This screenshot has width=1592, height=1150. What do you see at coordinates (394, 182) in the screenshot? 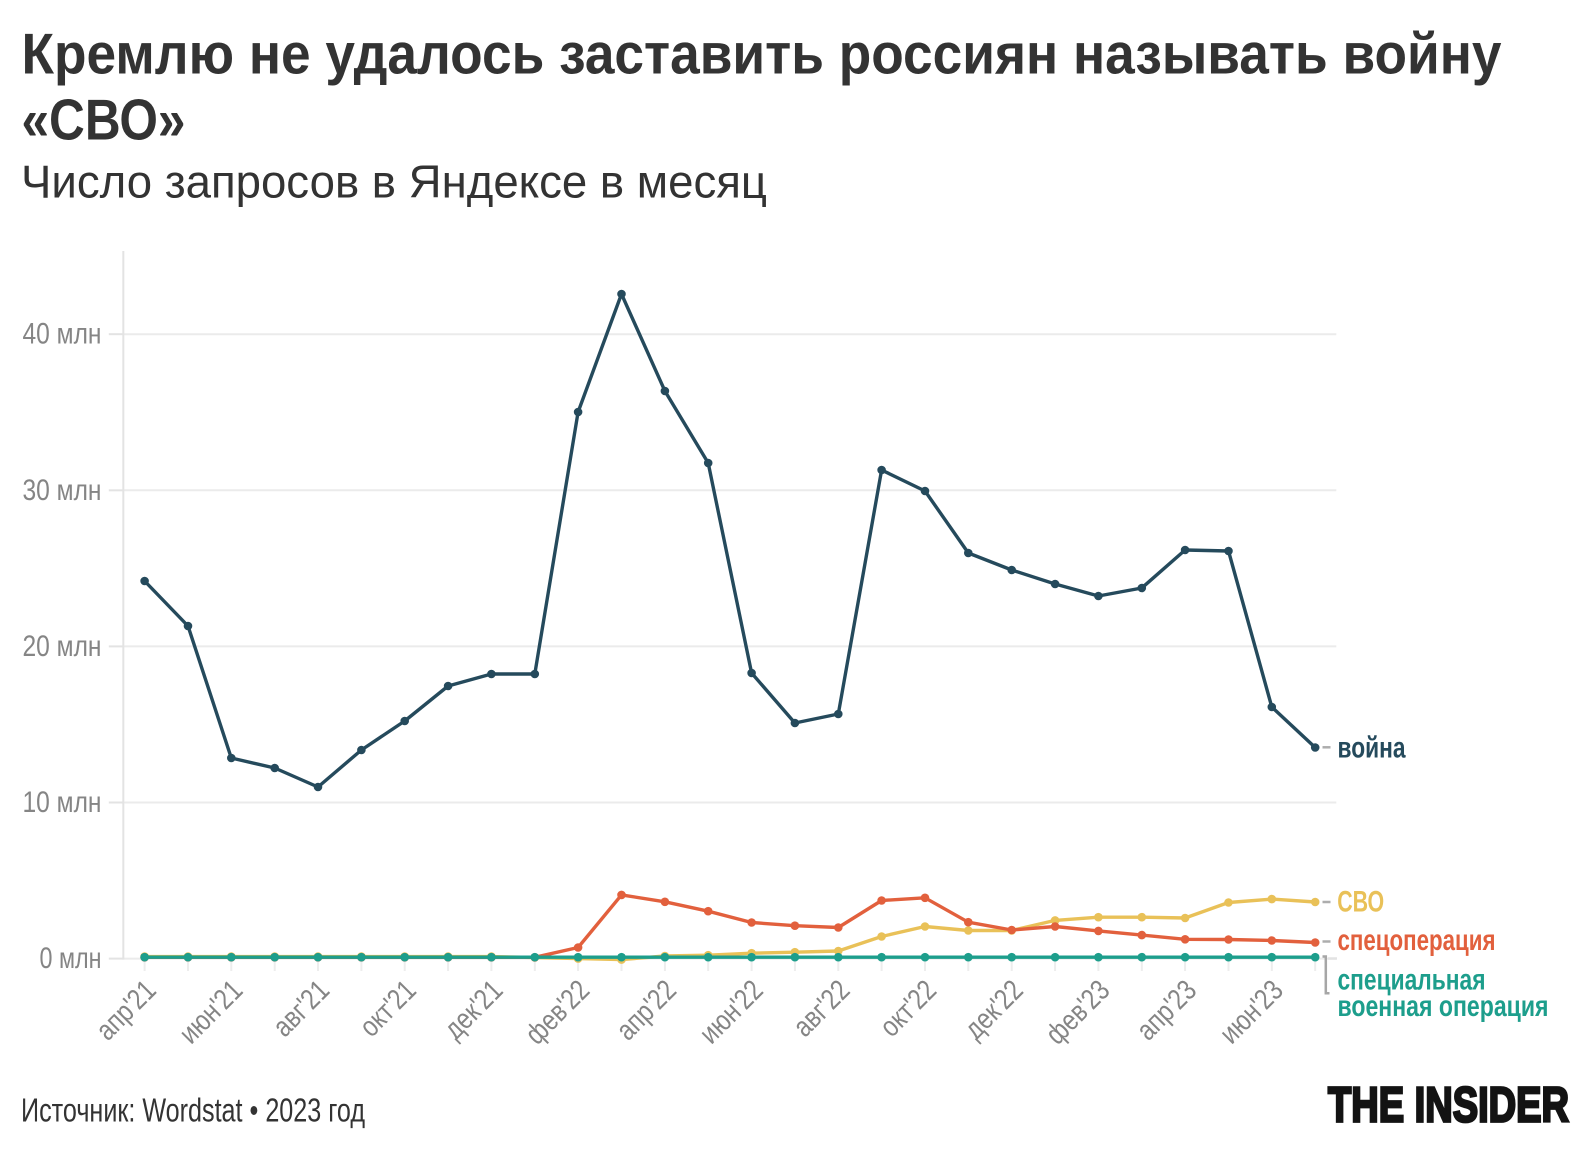
I see `svg-text:Число запросов в Яндексе в мес: Число запросов в Яндексе в месяц` at bounding box center [394, 182].